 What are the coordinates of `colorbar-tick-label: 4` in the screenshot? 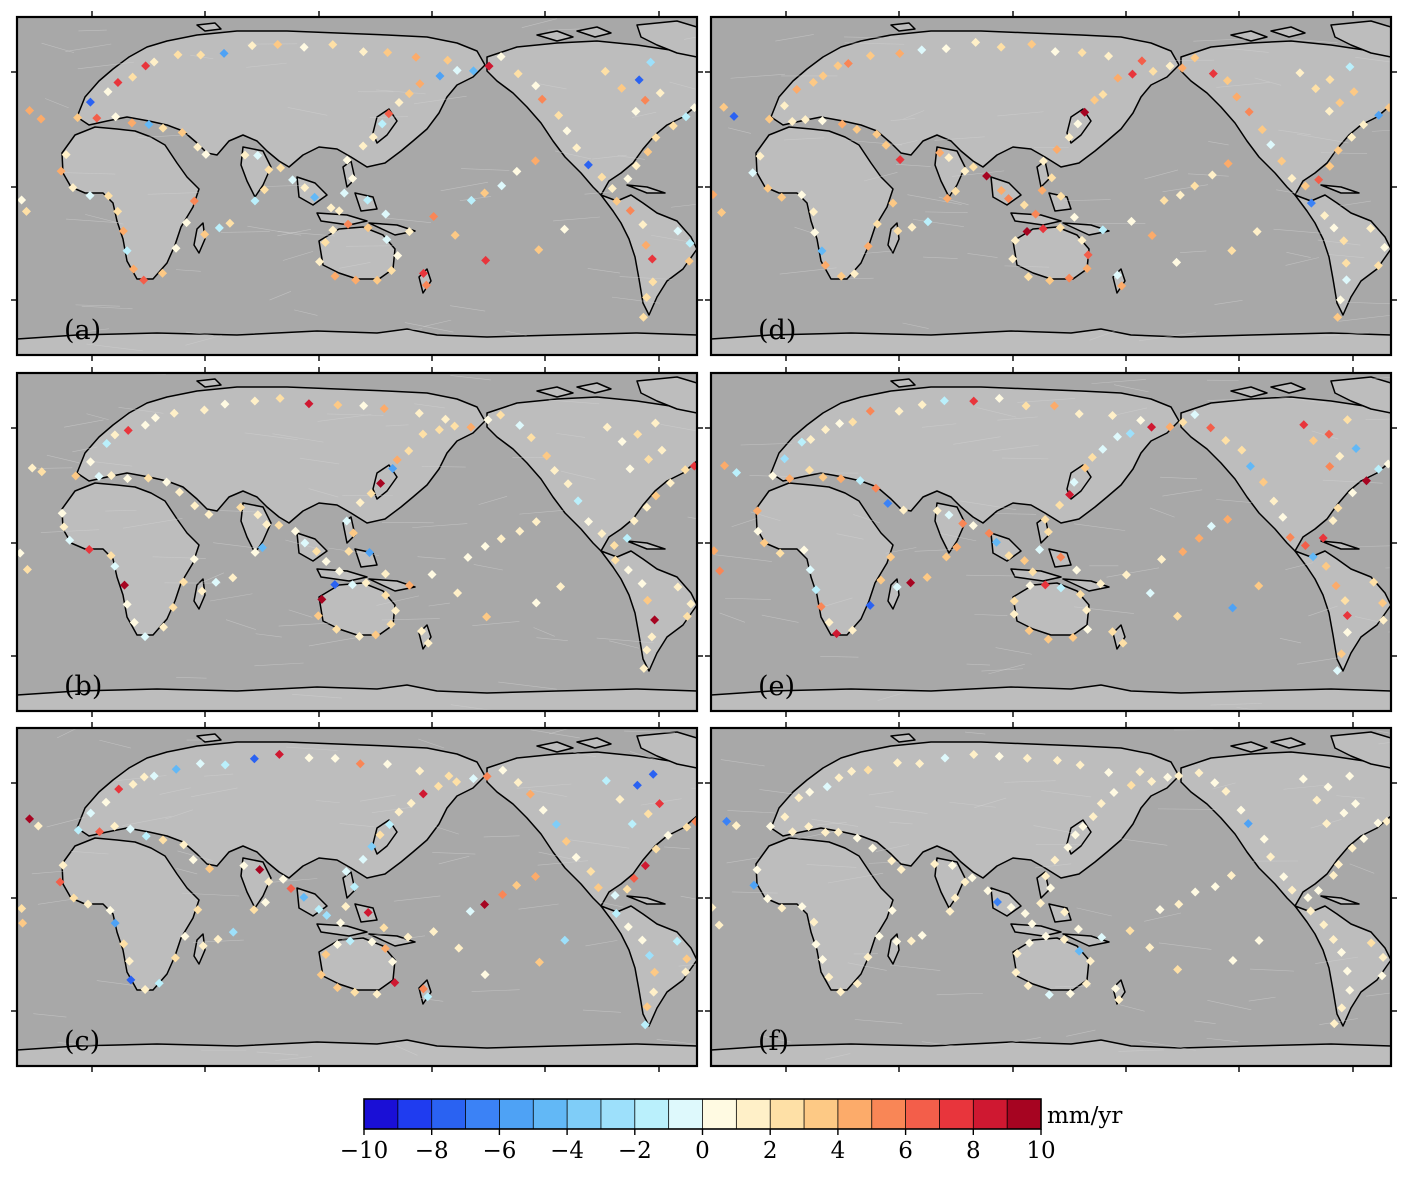 It's located at (838, 1151).